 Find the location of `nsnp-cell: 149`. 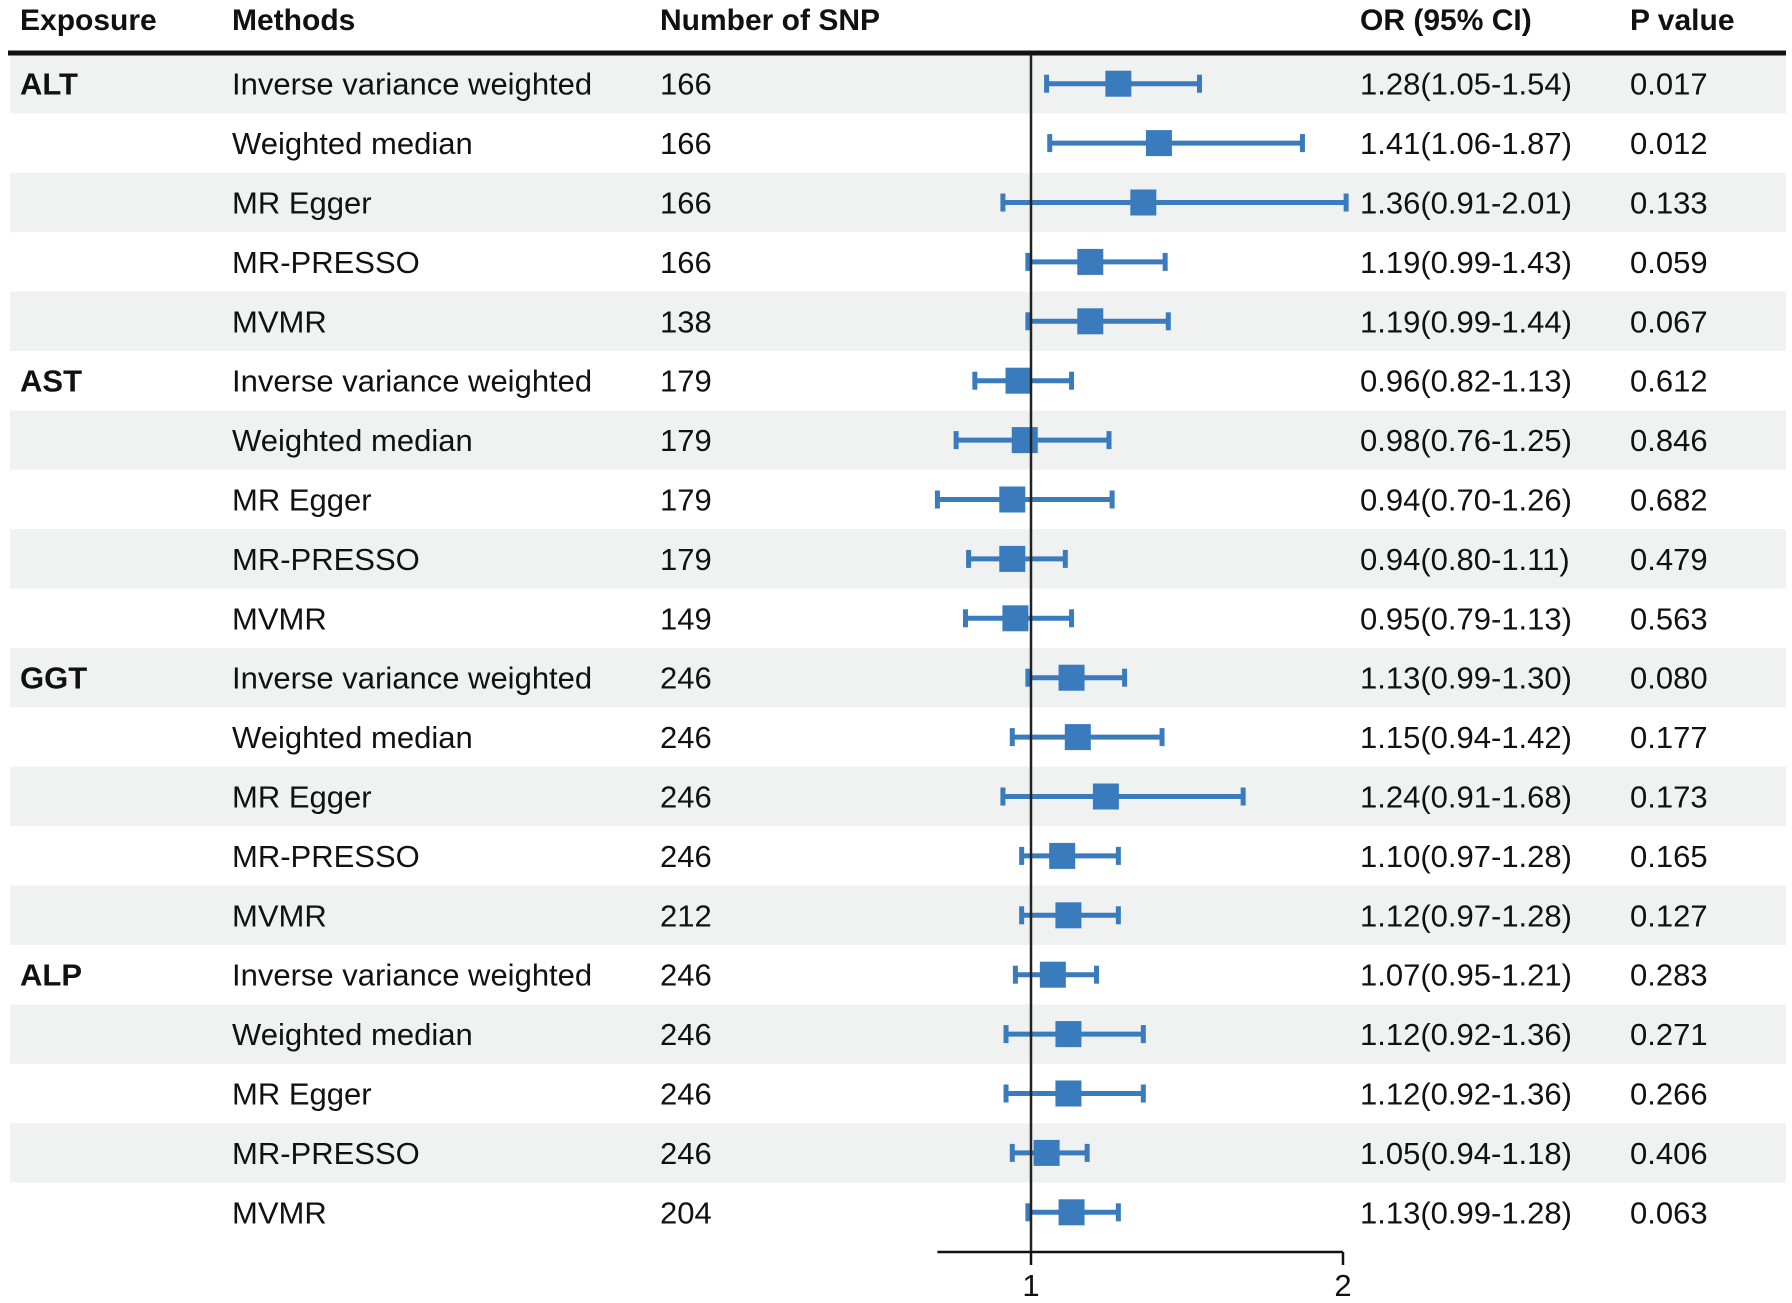

nsnp-cell: 149 is located at coordinates (686, 618).